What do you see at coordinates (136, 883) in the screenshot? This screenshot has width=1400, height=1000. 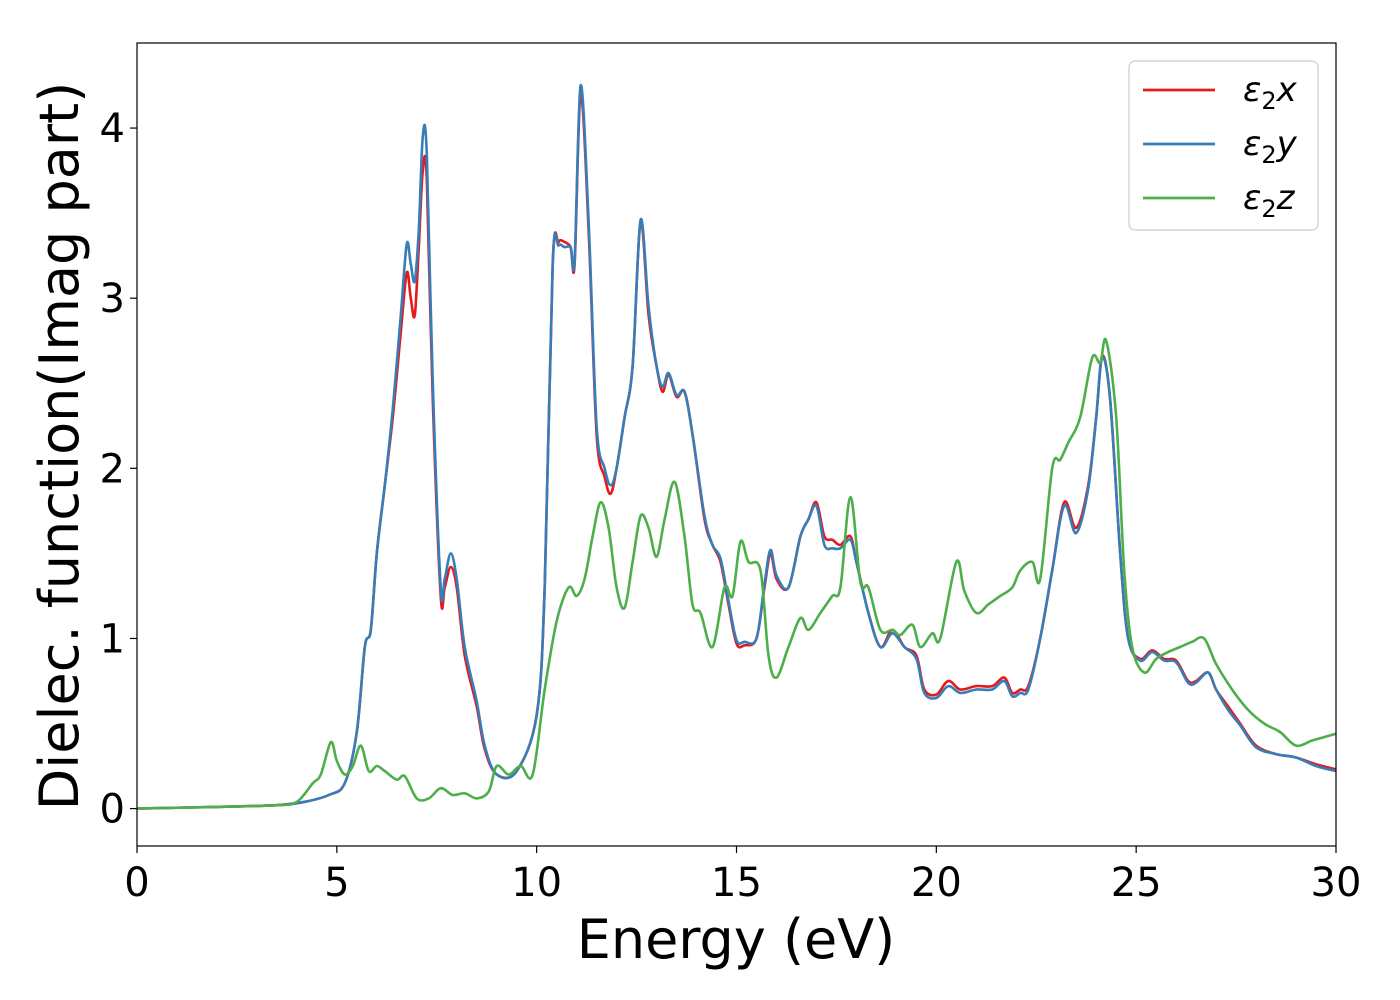 I see `x-tick-label: 0` at bounding box center [136, 883].